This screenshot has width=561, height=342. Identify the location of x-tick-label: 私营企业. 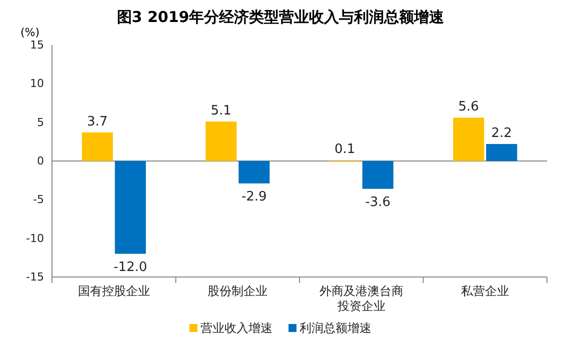
(485, 291).